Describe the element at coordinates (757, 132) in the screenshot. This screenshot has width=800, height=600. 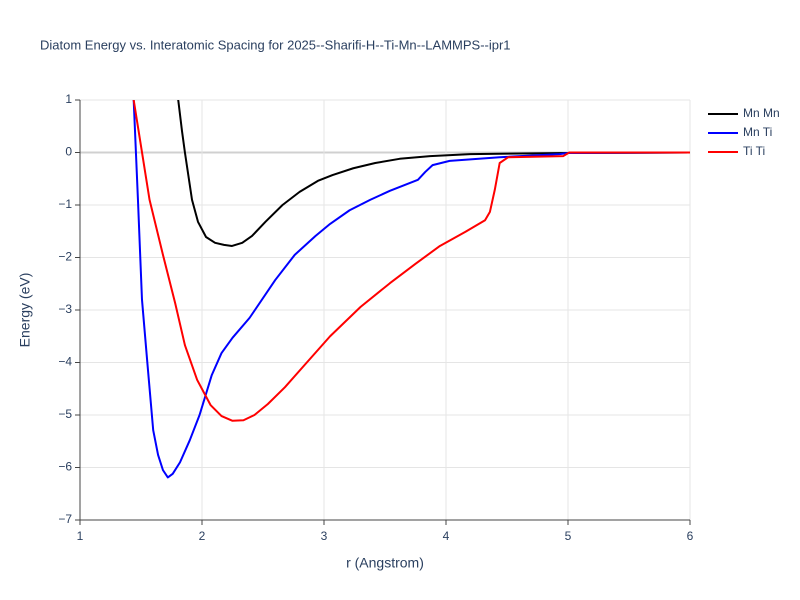
I see `legend-label: Mn Ti` at that location.